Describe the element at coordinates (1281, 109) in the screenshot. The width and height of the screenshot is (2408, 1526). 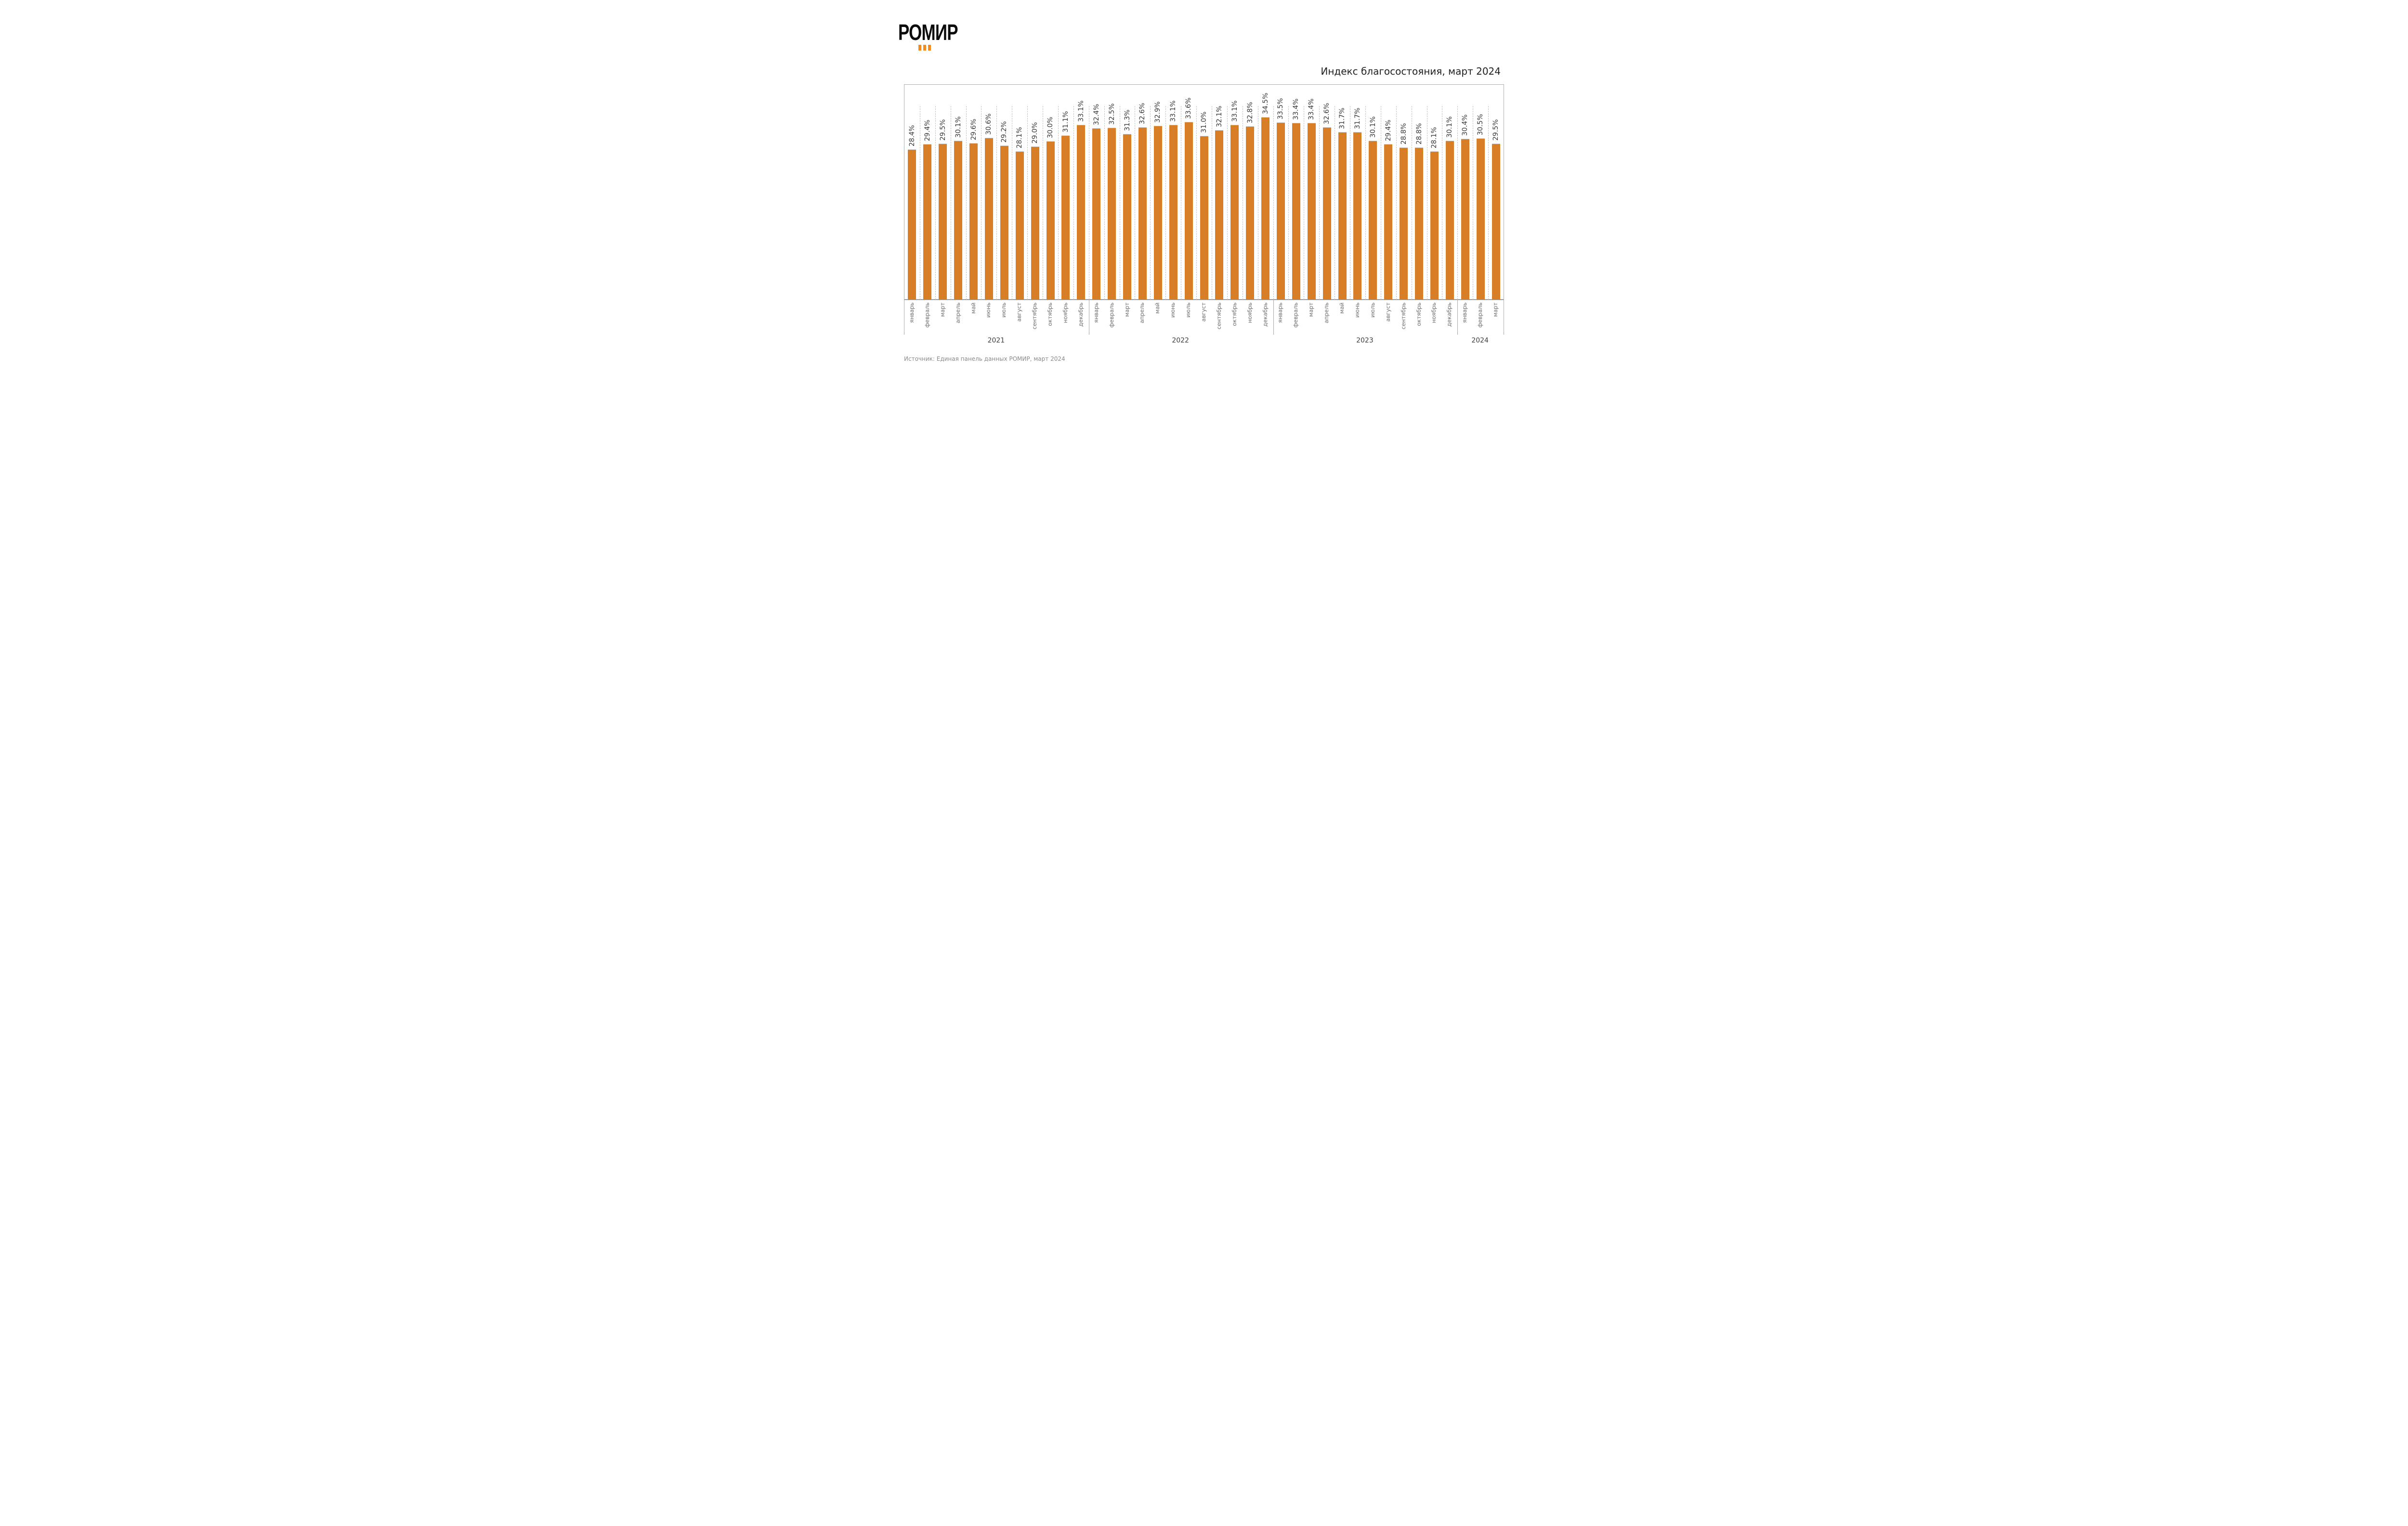
I see `bar-value-label: 33.5%` at that location.